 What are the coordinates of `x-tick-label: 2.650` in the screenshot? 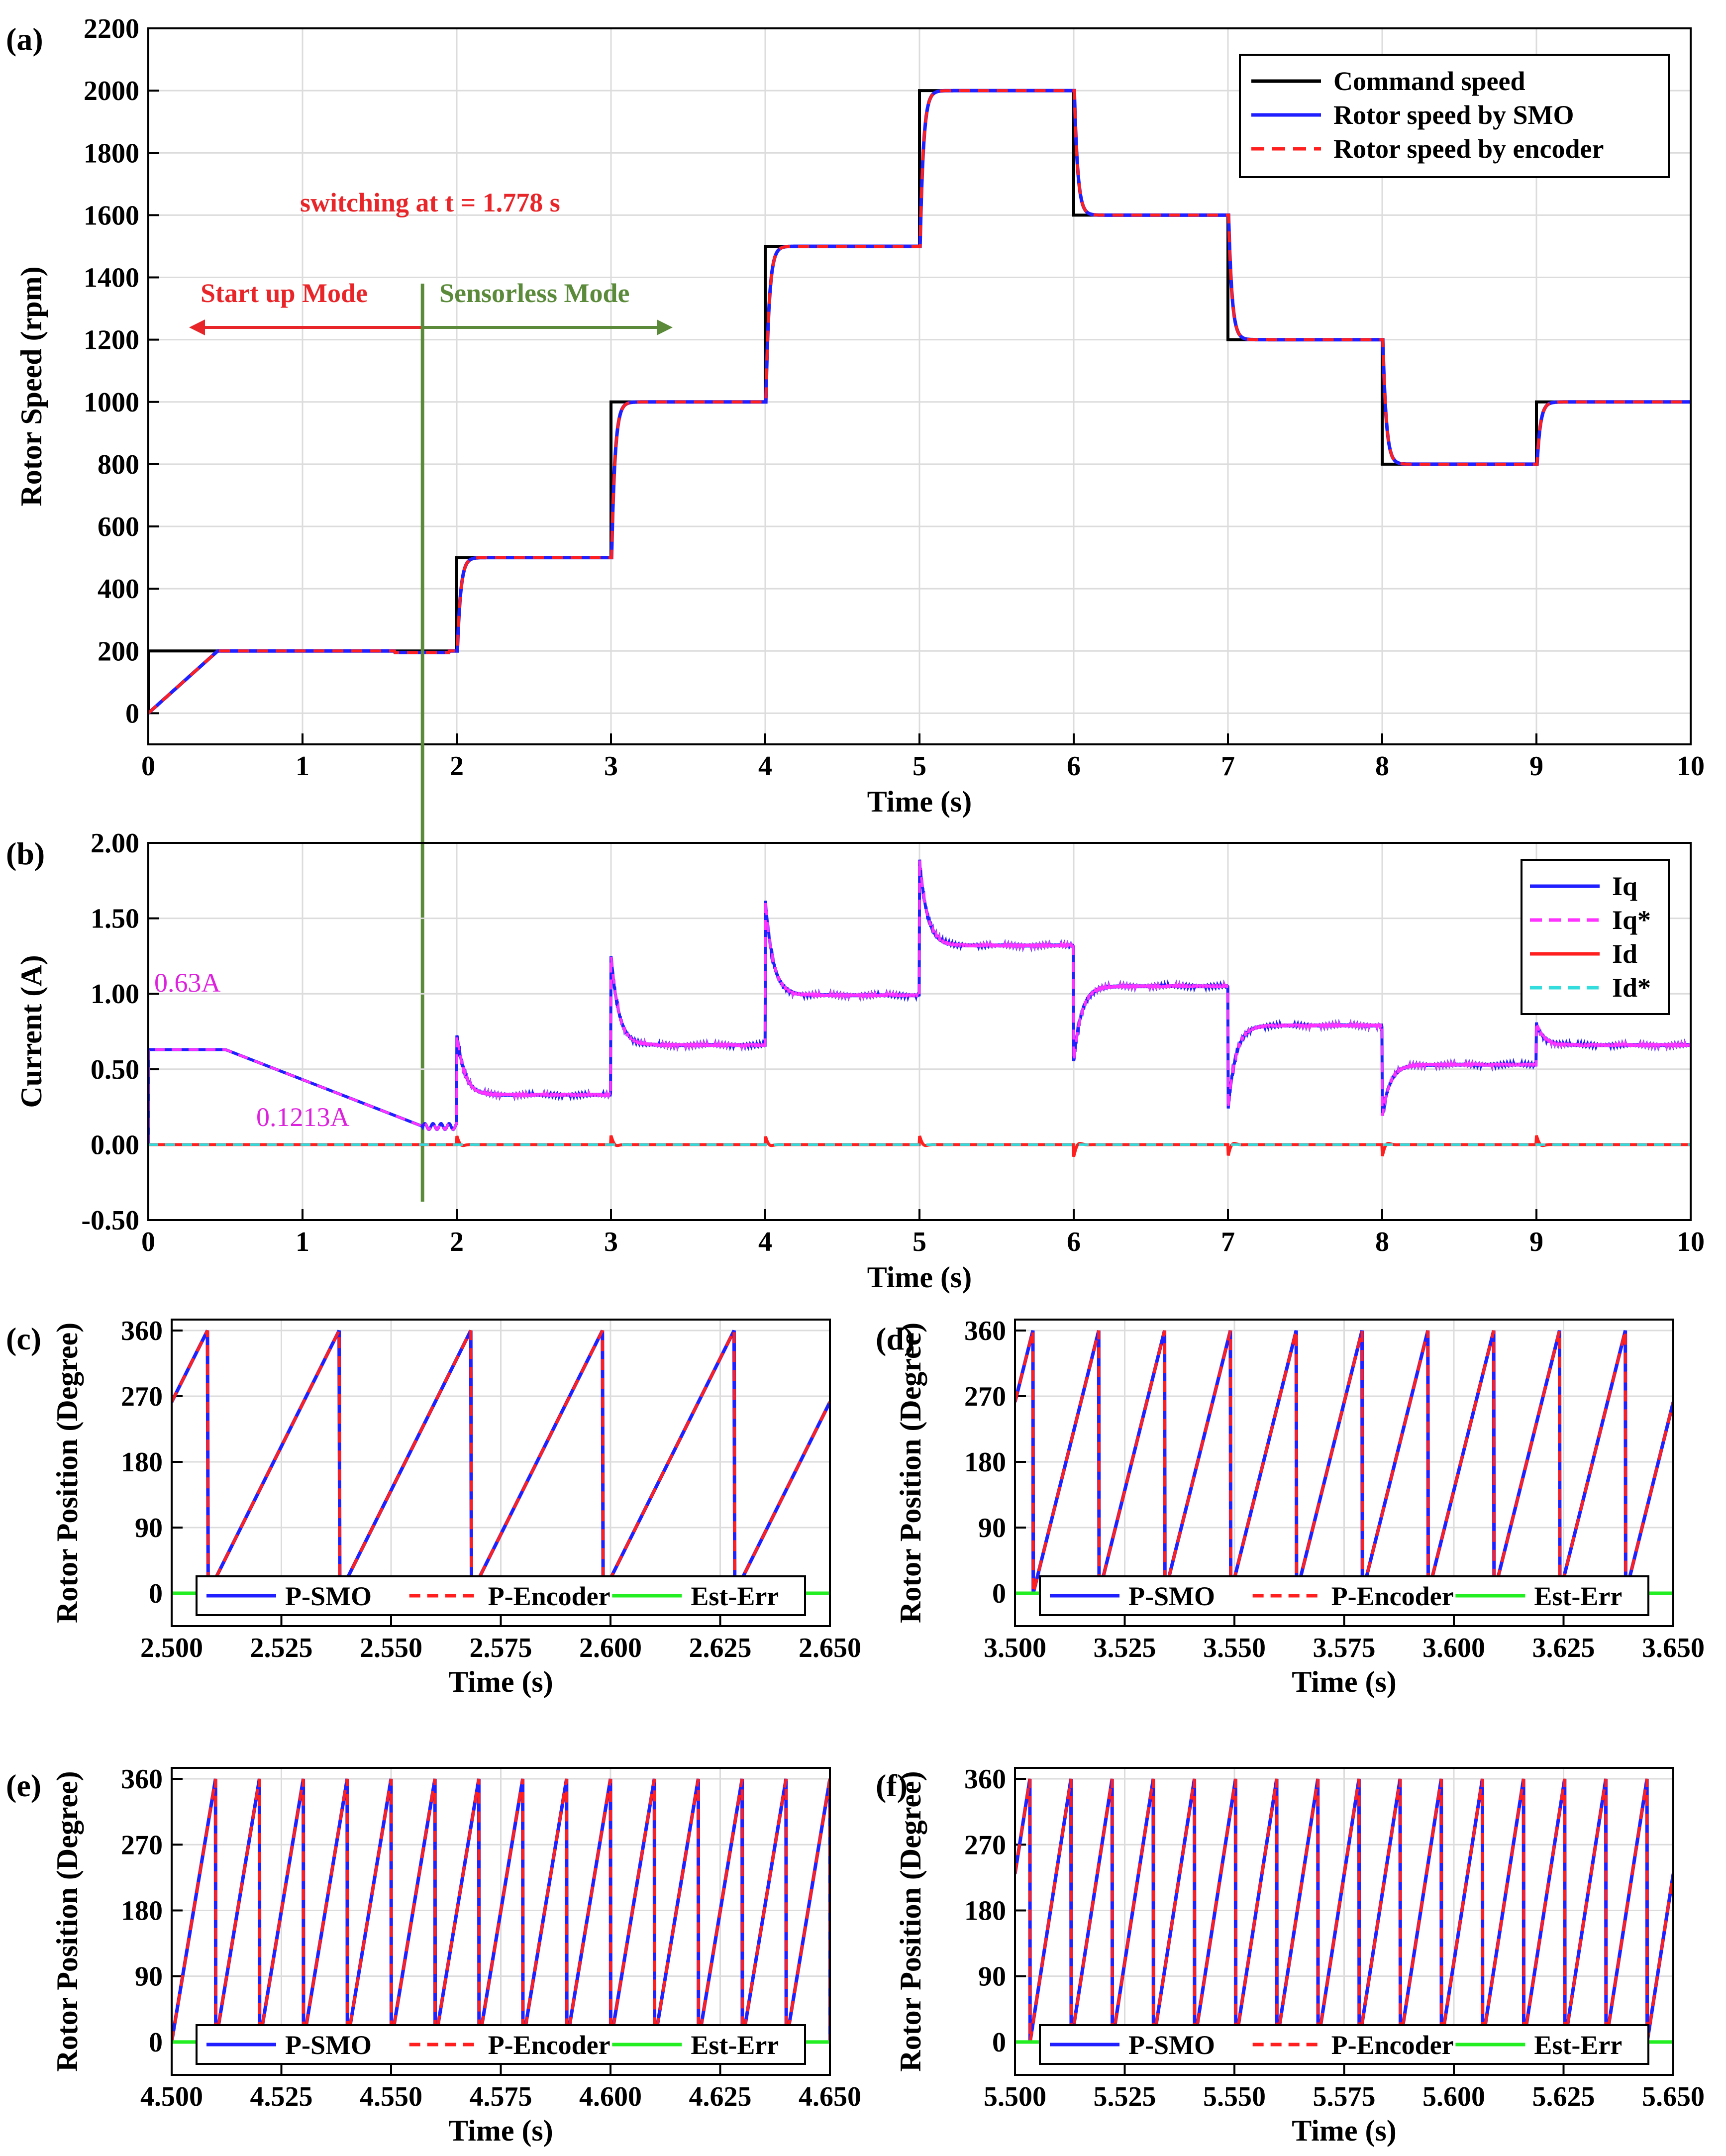 It's located at (830, 1648).